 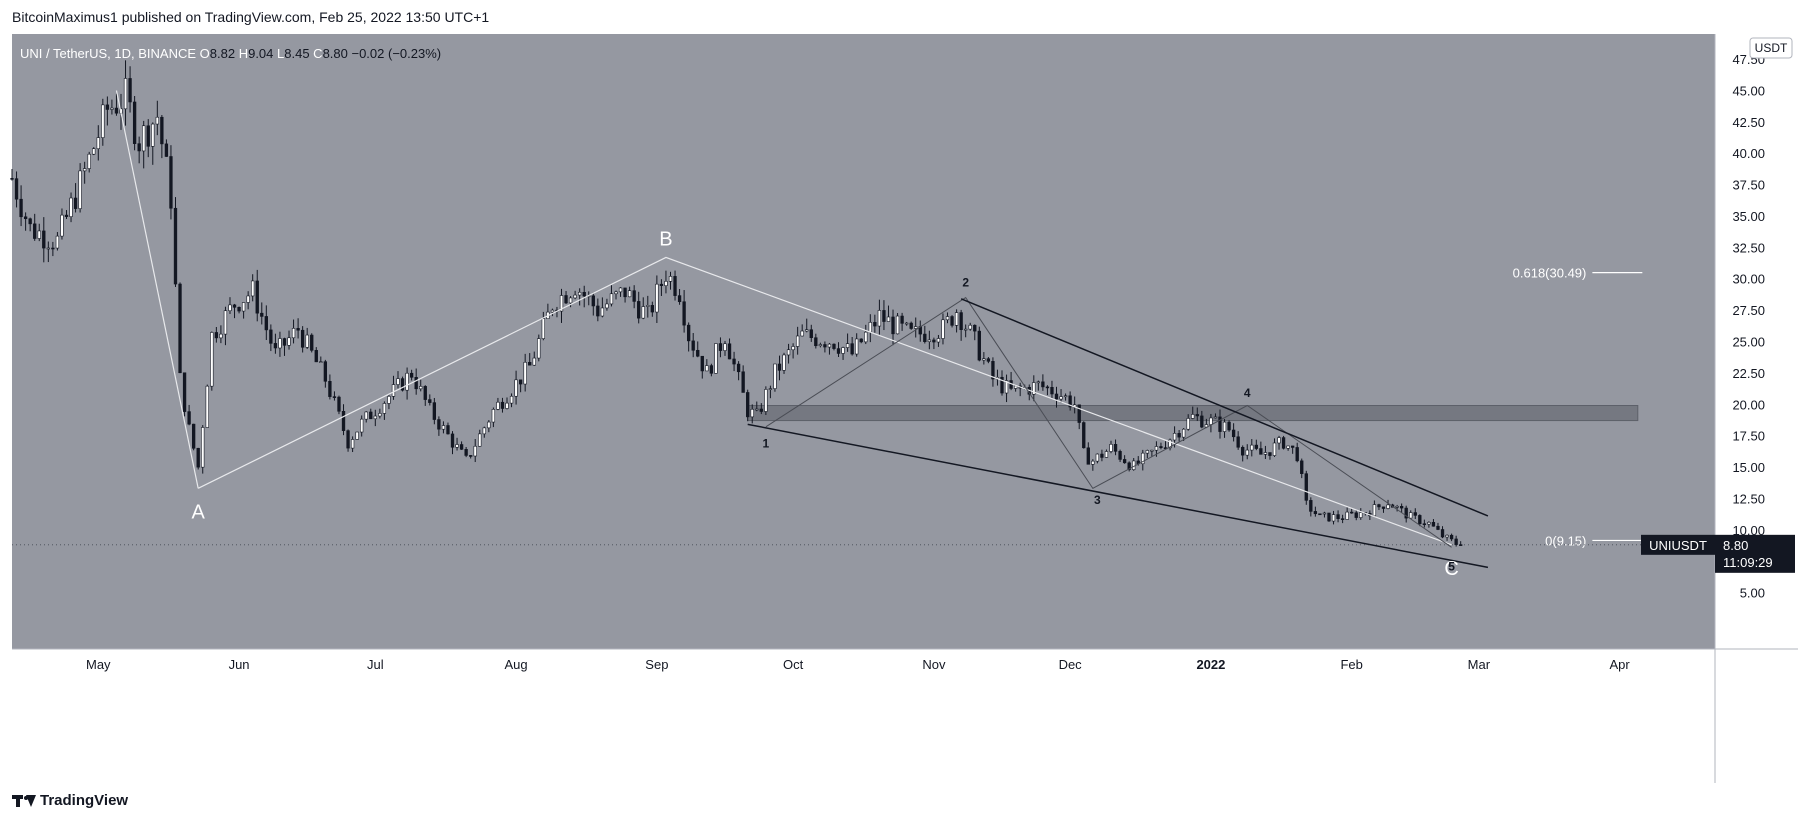 What do you see at coordinates (157, 289) in the screenshot?
I see `lead-in-line` at bounding box center [157, 289].